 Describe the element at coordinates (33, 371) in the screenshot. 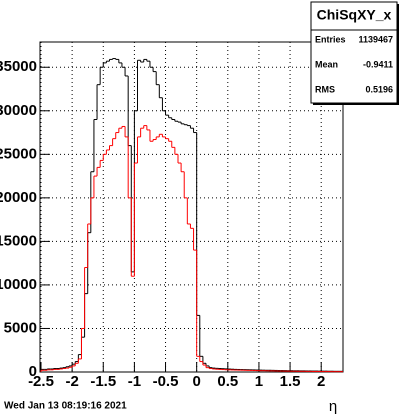

I see `y-tick-label: 0` at that location.